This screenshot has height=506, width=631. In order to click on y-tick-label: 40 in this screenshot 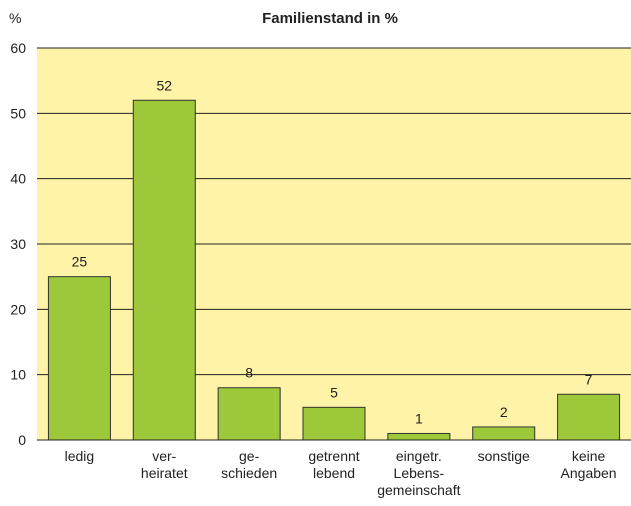, I will do `click(18, 179)`.